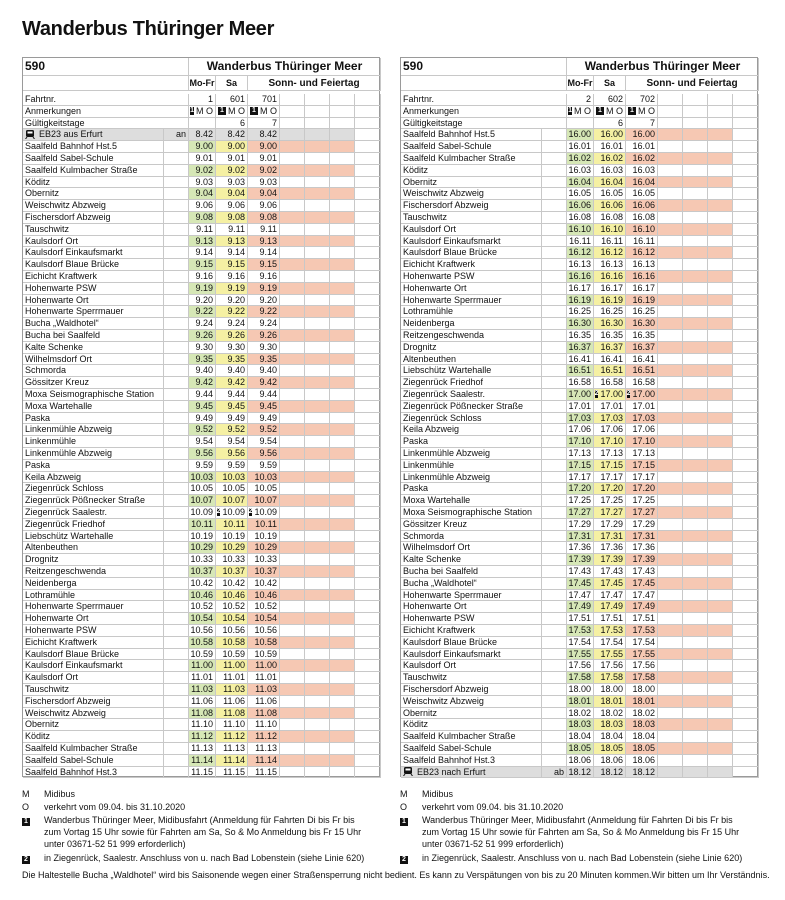 This screenshot has width=785, height=900. What do you see at coordinates (93, 229) in the screenshot?
I see `stop-name: Tauschwitz` at bounding box center [93, 229].